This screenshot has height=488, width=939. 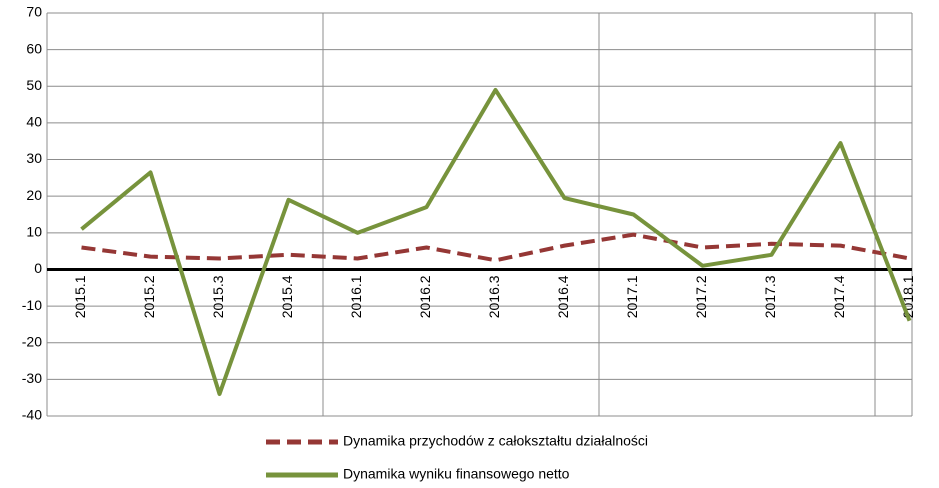 I want to click on x-tick-label: 2017.2, so click(x=701, y=296).